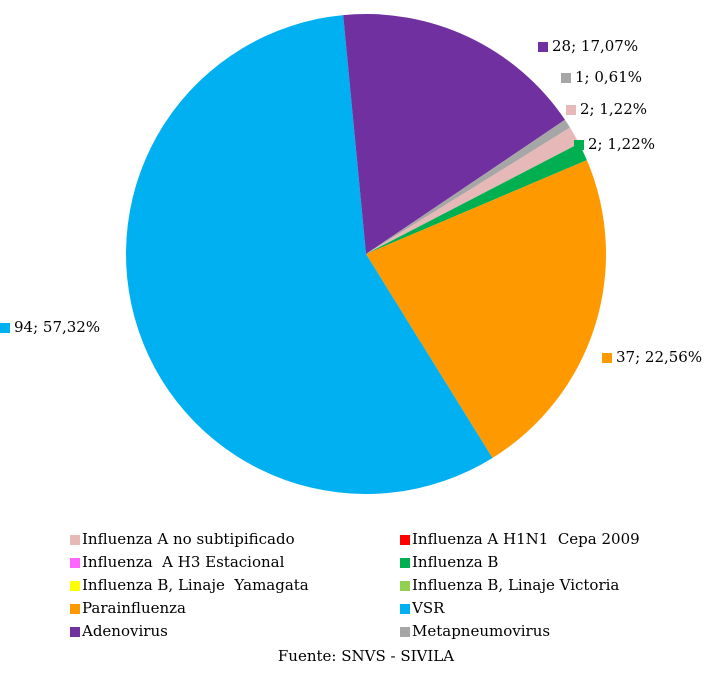 The width and height of the screenshot is (728, 678). Describe the element at coordinates (659, 357) in the screenshot. I see `data-label: 37; 22,56%` at that location.